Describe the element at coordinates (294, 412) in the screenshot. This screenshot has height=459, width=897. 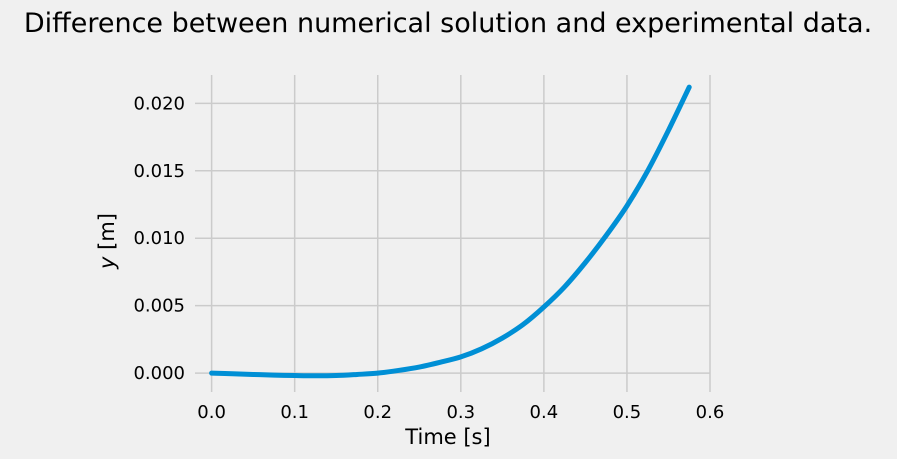
I see `x-tick-label-1: 0.1` at that location.